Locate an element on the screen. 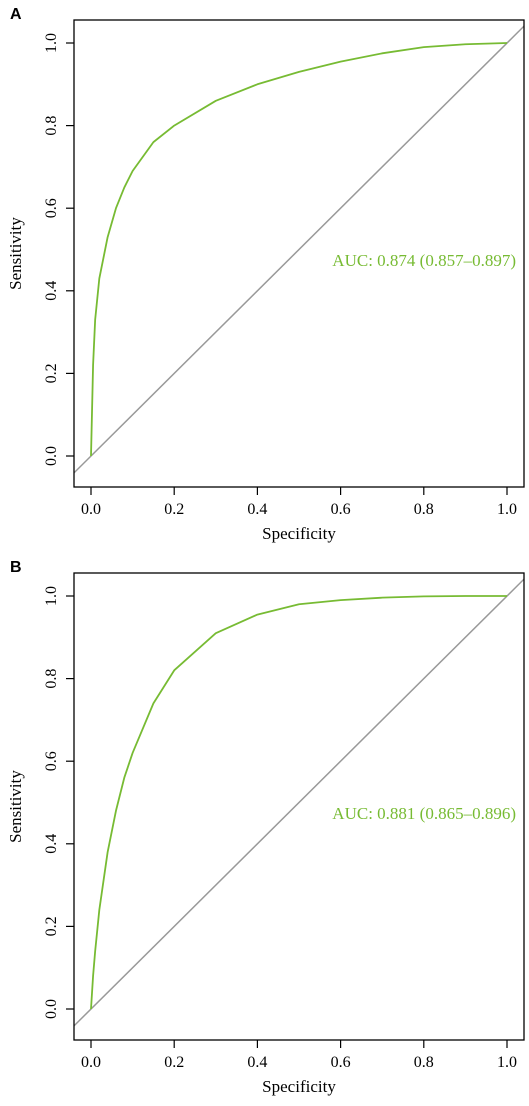 The height and width of the screenshot is (1106, 529). y-tick-label-b: 0.6 is located at coordinates (51, 761).